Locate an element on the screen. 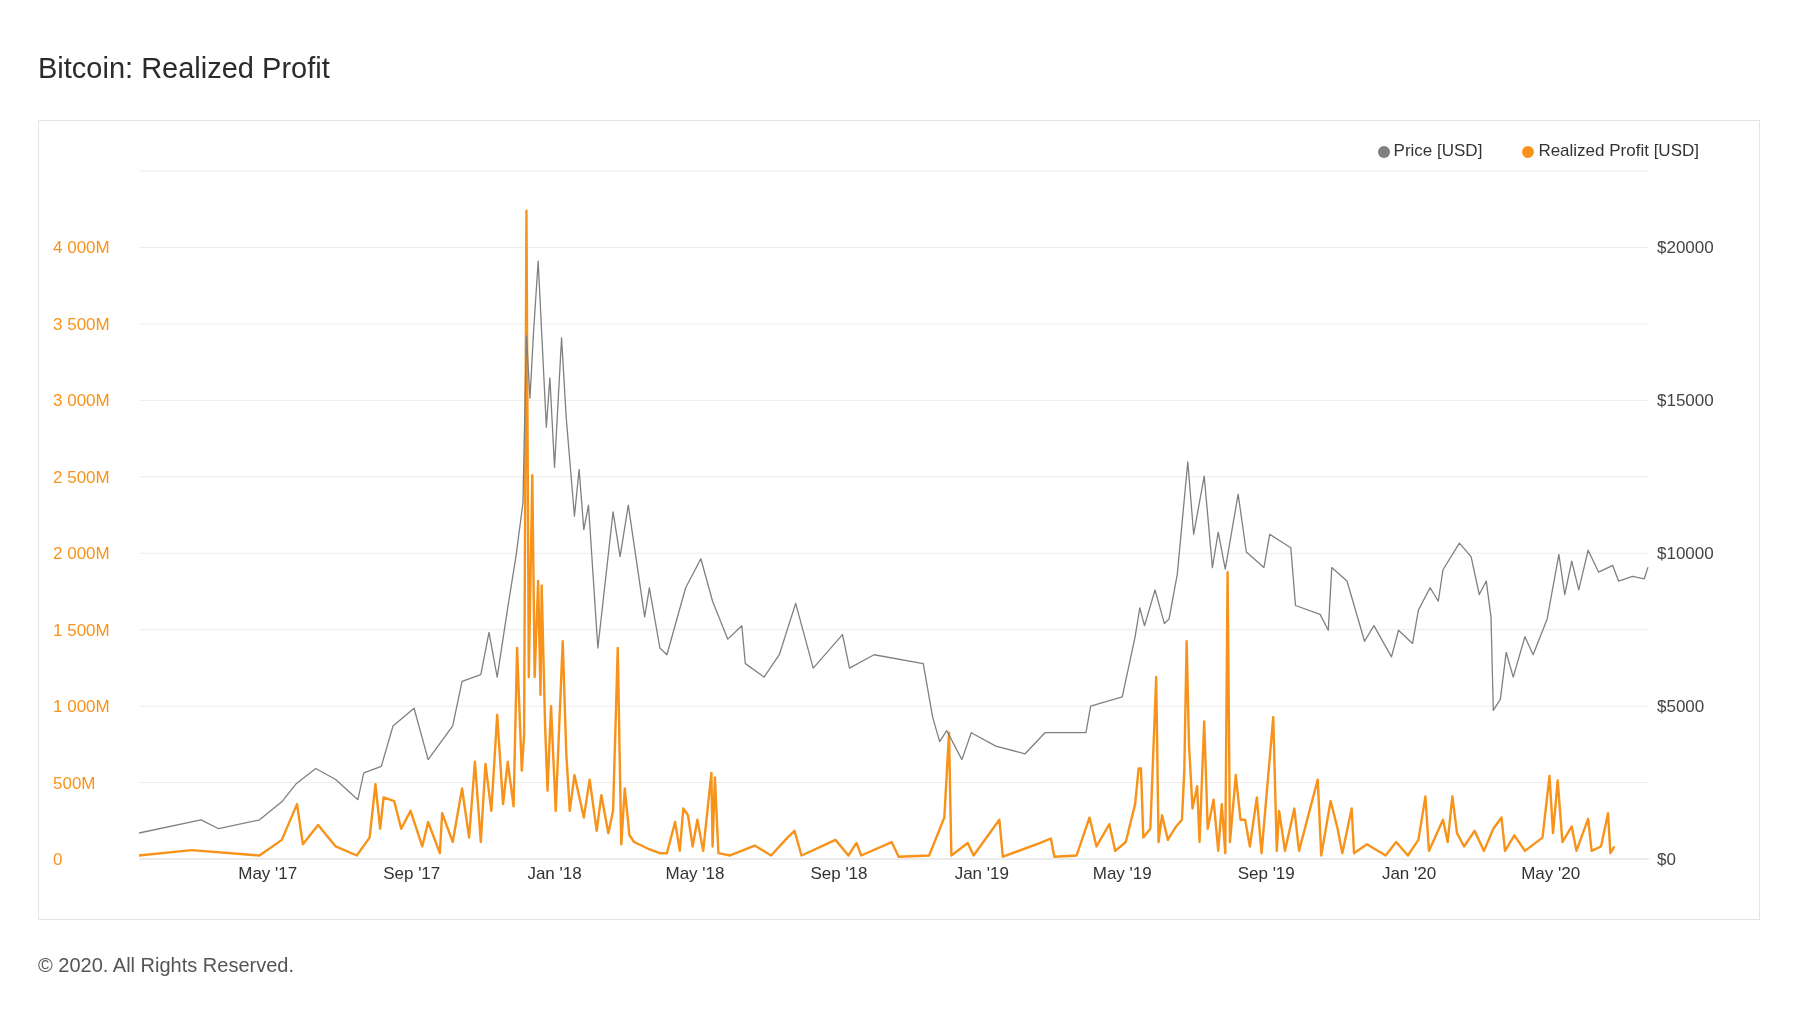  x-tick-label: Jan '19 is located at coordinates (981, 874).